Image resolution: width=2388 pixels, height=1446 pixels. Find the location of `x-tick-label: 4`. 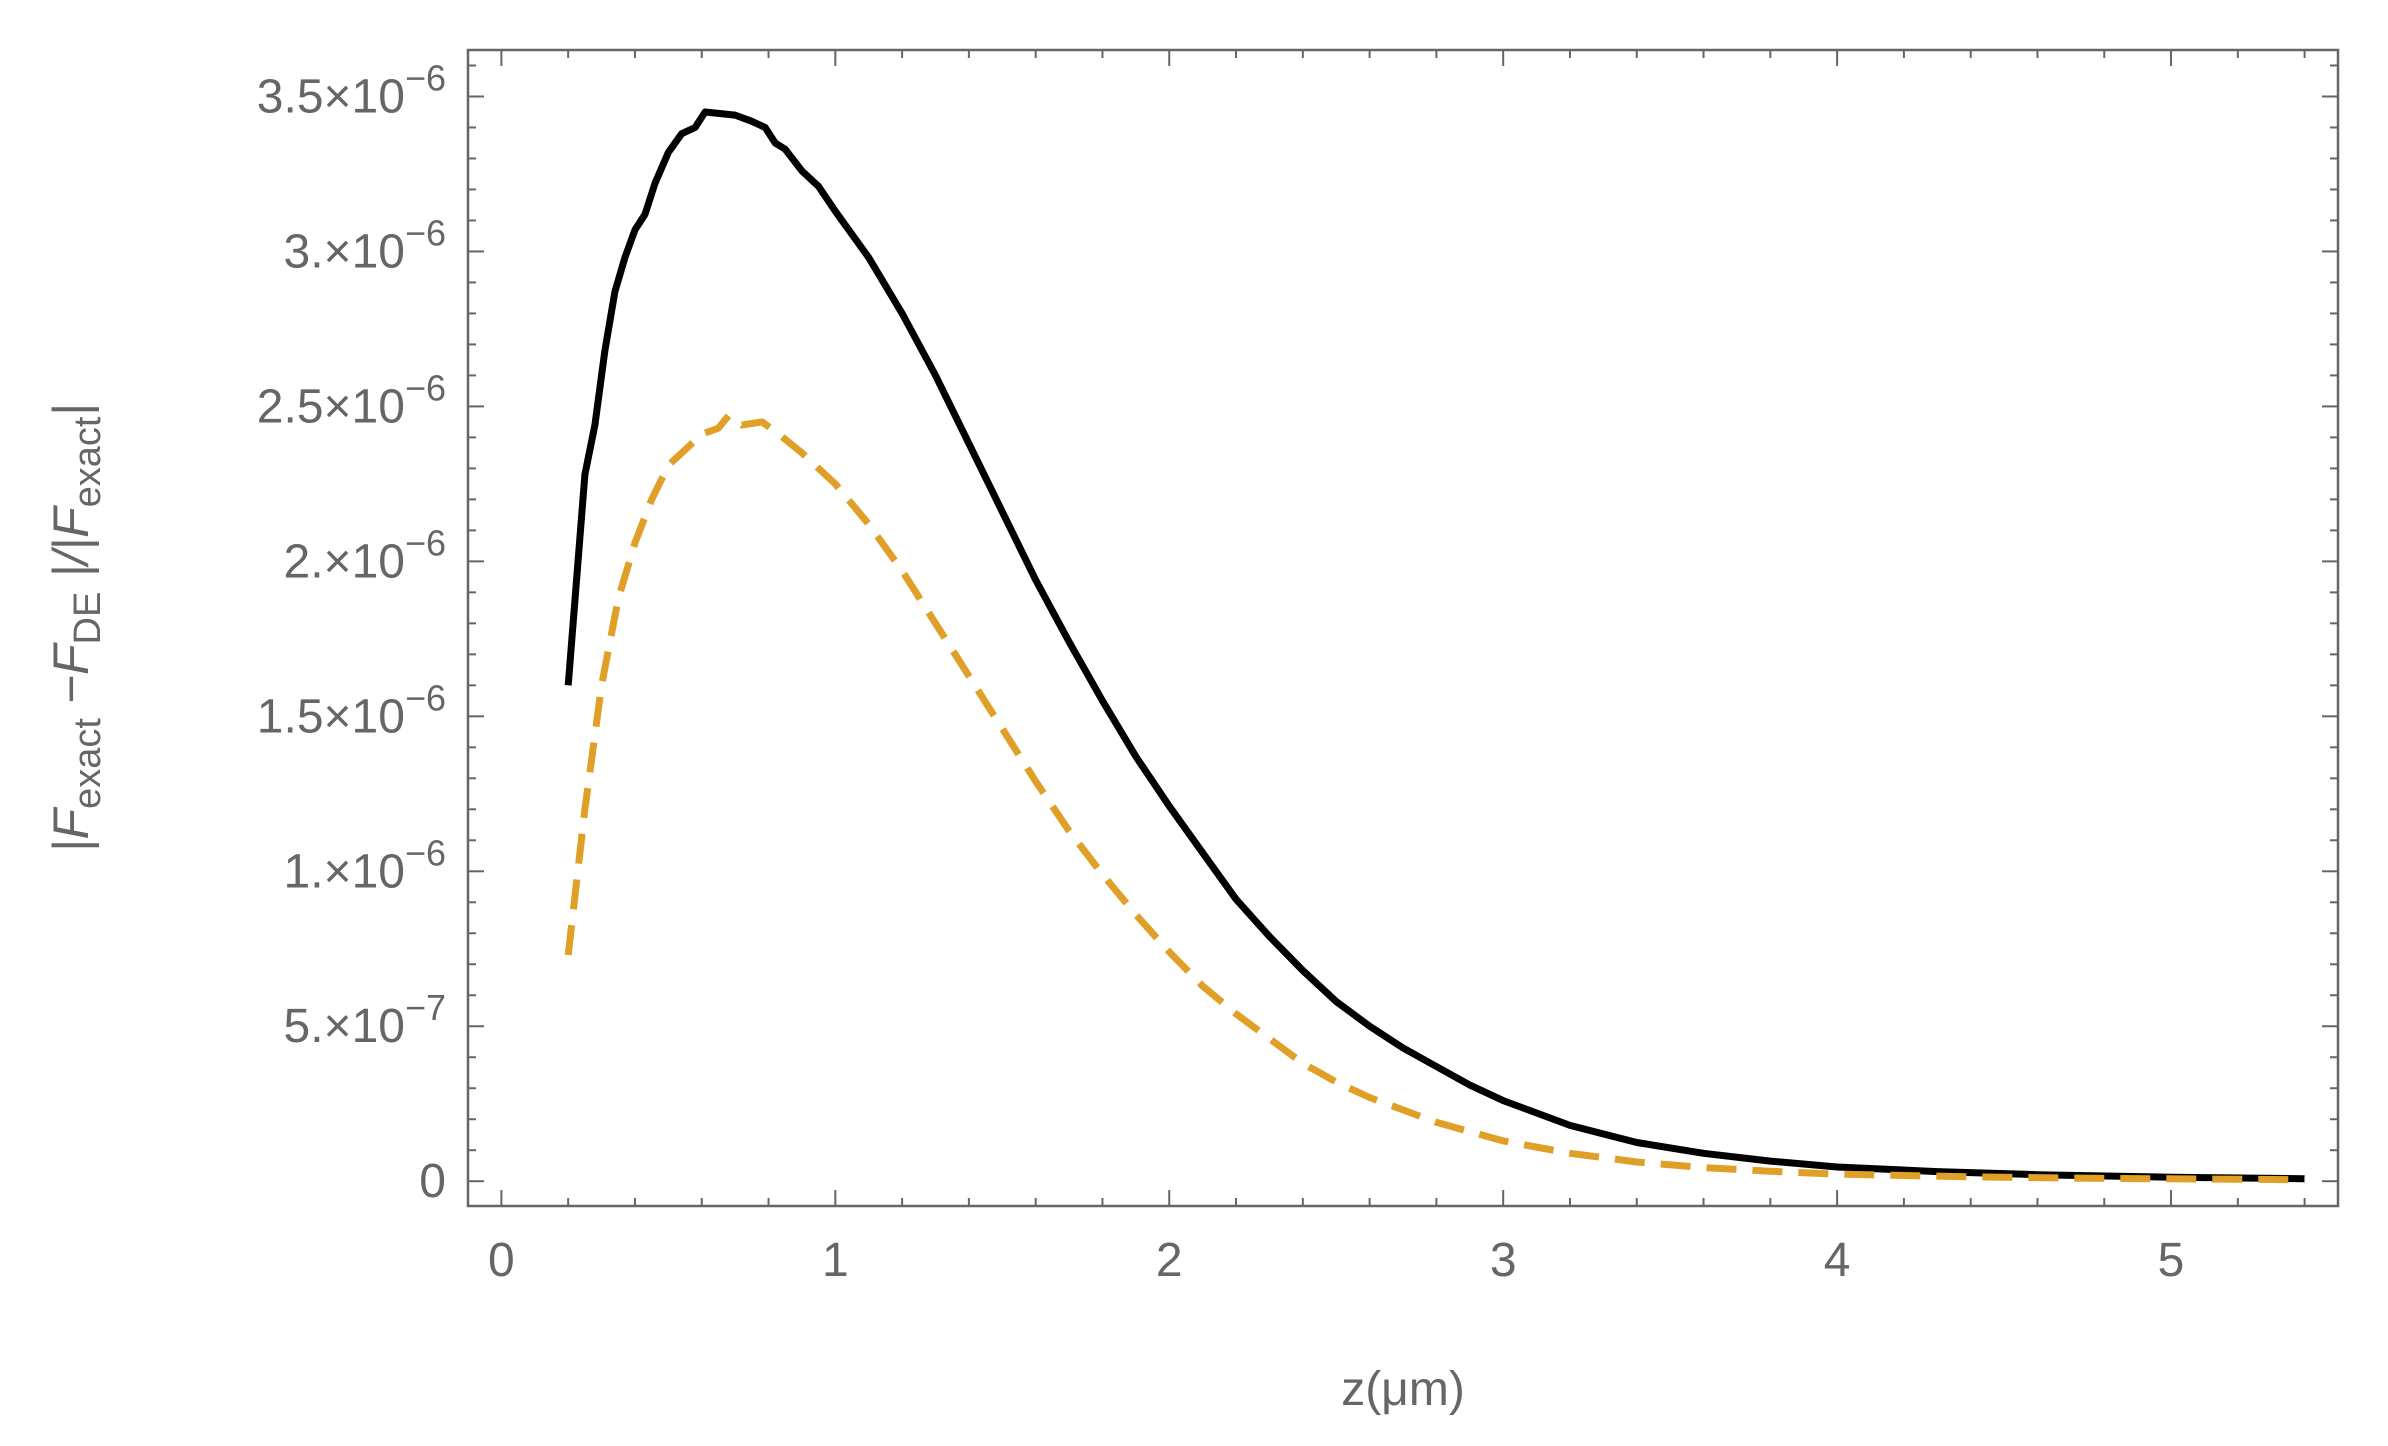

x-tick-label: 4 is located at coordinates (1837, 1260).